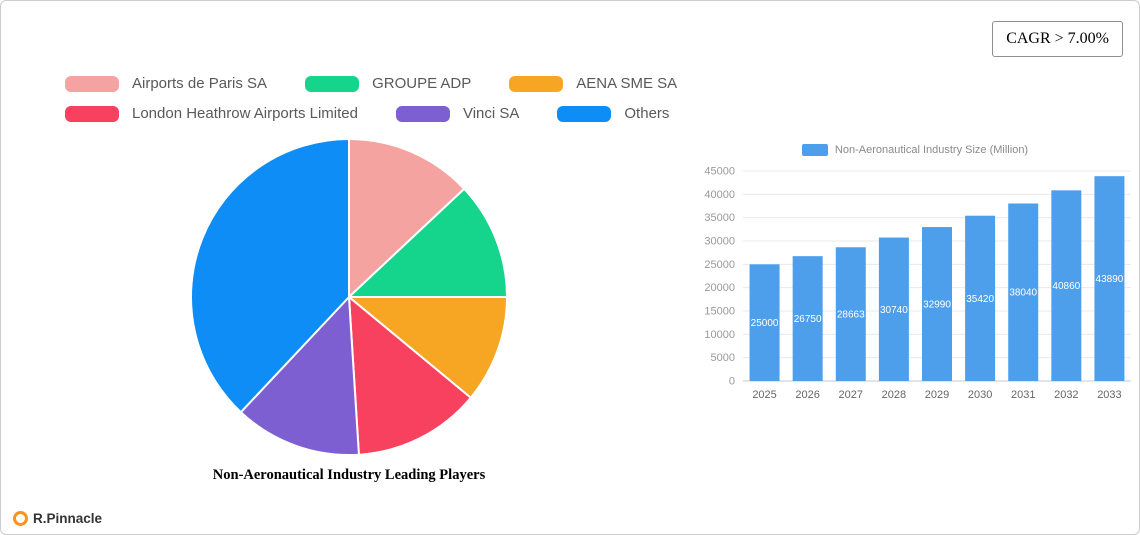  Describe the element at coordinates (627, 83) in the screenshot. I see `pie-legend-label: AENA SME SA` at that location.